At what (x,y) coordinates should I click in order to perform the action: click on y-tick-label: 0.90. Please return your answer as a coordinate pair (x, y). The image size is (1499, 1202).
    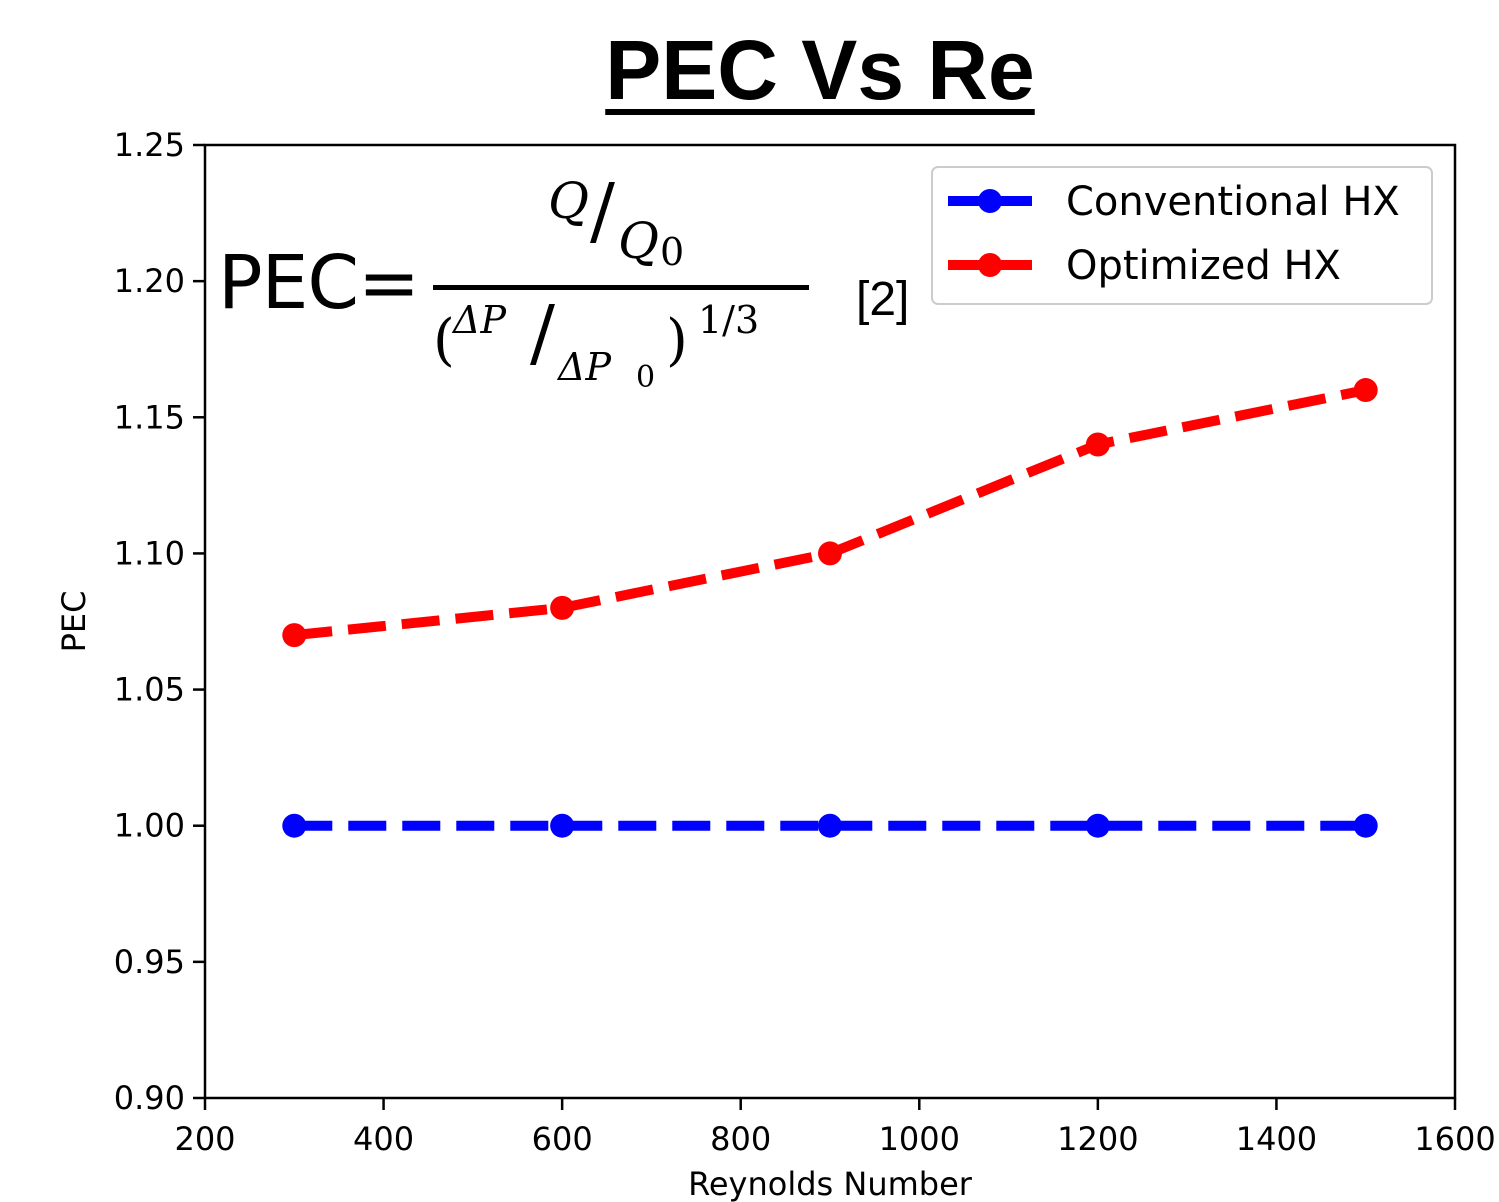
    Looking at the image, I should click on (149, 1098).